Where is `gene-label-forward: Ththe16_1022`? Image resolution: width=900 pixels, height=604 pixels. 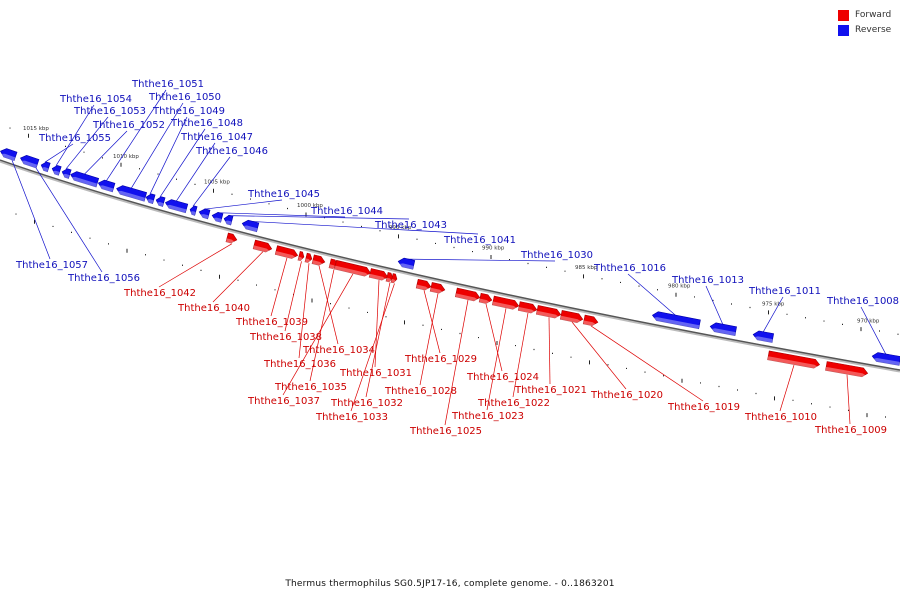 gene-label-forward: Ththe16_1022 is located at coordinates (513, 403).